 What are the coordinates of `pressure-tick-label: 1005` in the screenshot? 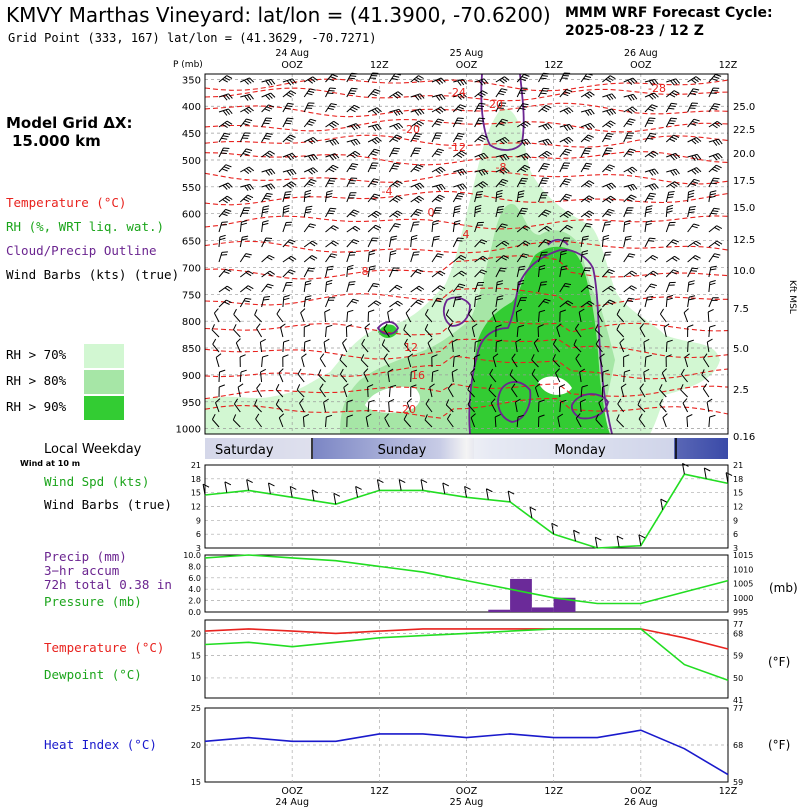 It's located at (743, 584).